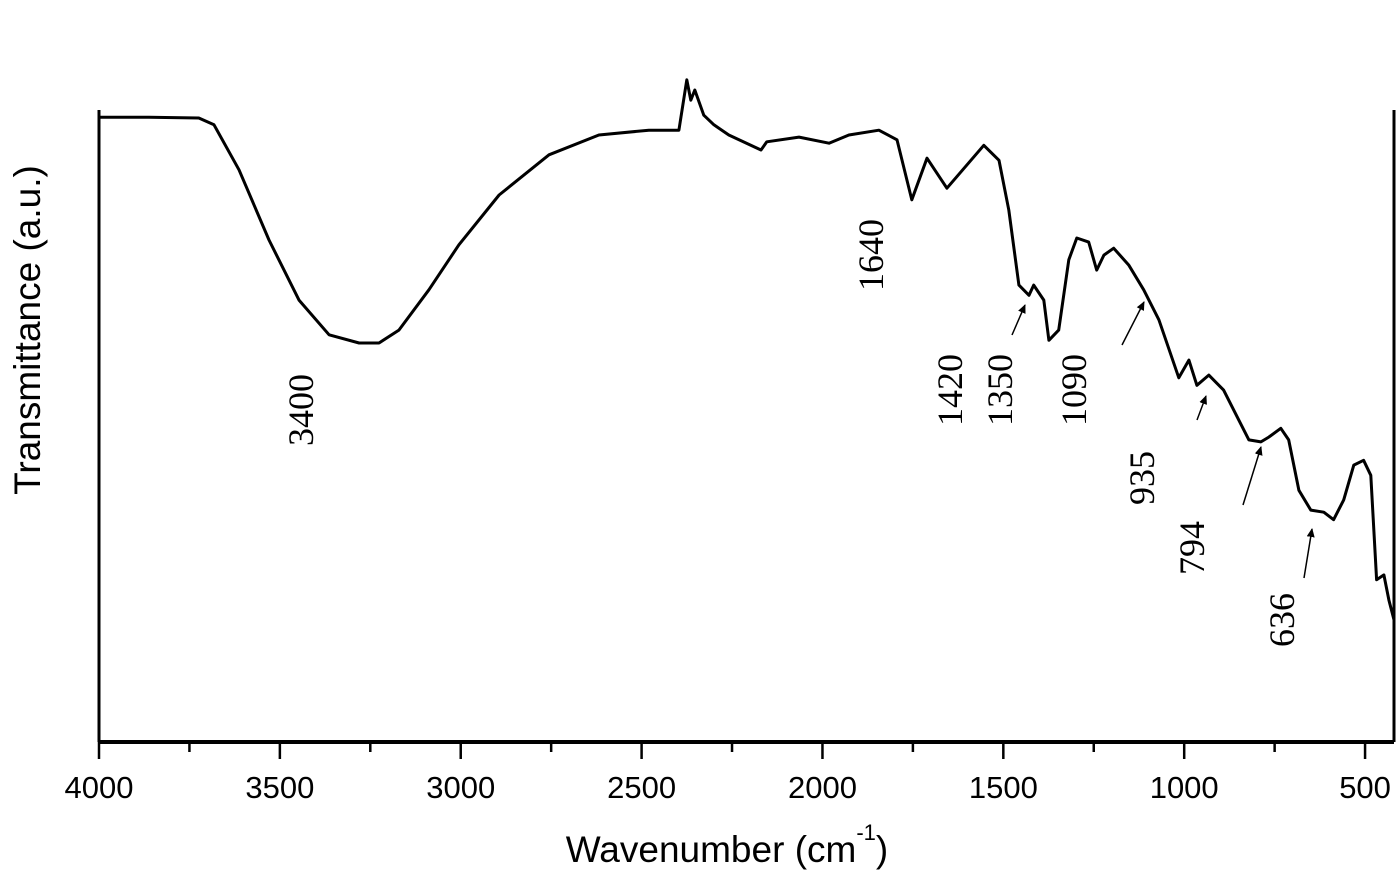  Describe the element at coordinates (1000, 390) in the screenshot. I see `peak-label: 1350` at that location.